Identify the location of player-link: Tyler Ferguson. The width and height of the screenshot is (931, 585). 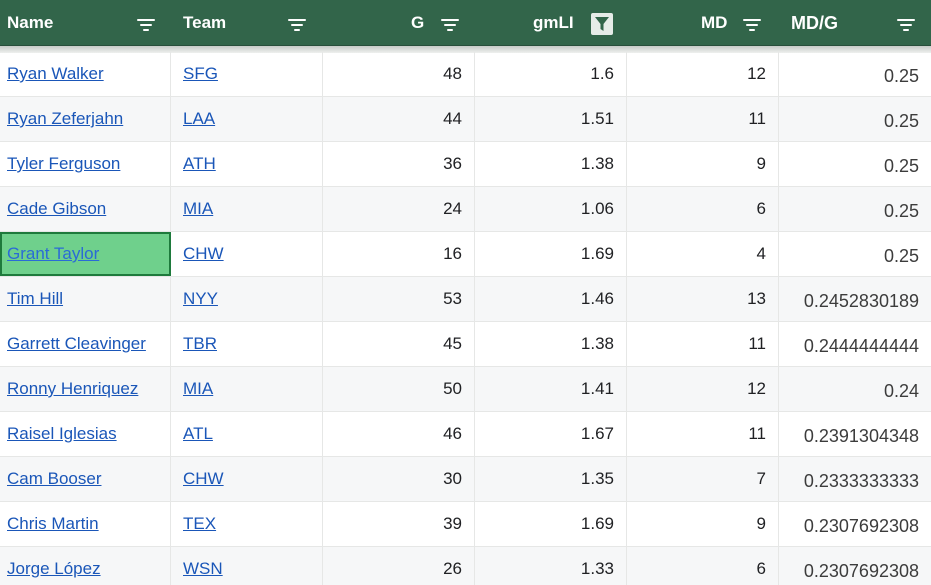
(64, 163).